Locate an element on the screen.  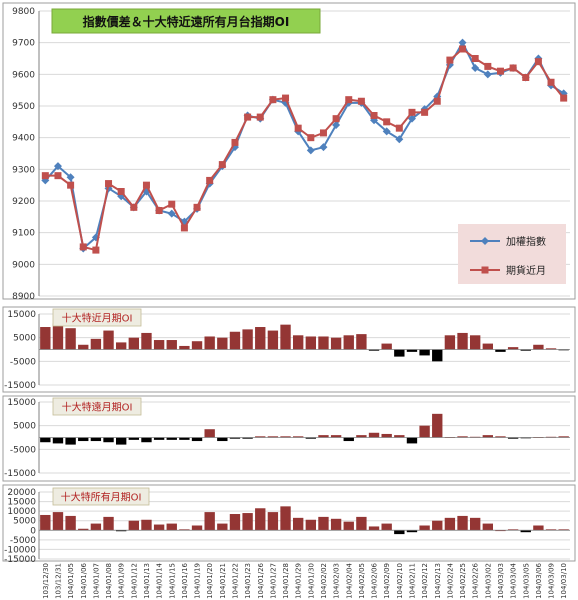
x-tick-label: 104/02/25 is located at coordinates (463, 581).